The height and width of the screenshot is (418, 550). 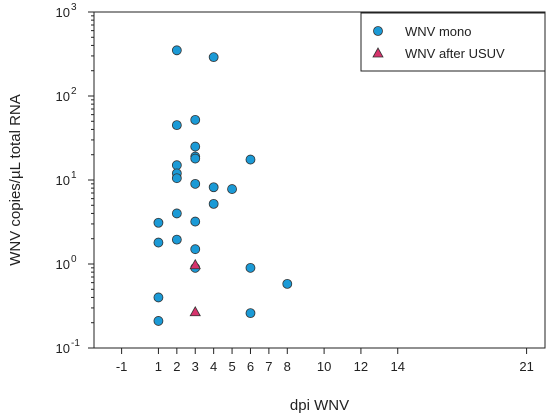 What do you see at coordinates (398, 366) in the screenshot?
I see `x-tick-label: 14` at bounding box center [398, 366].